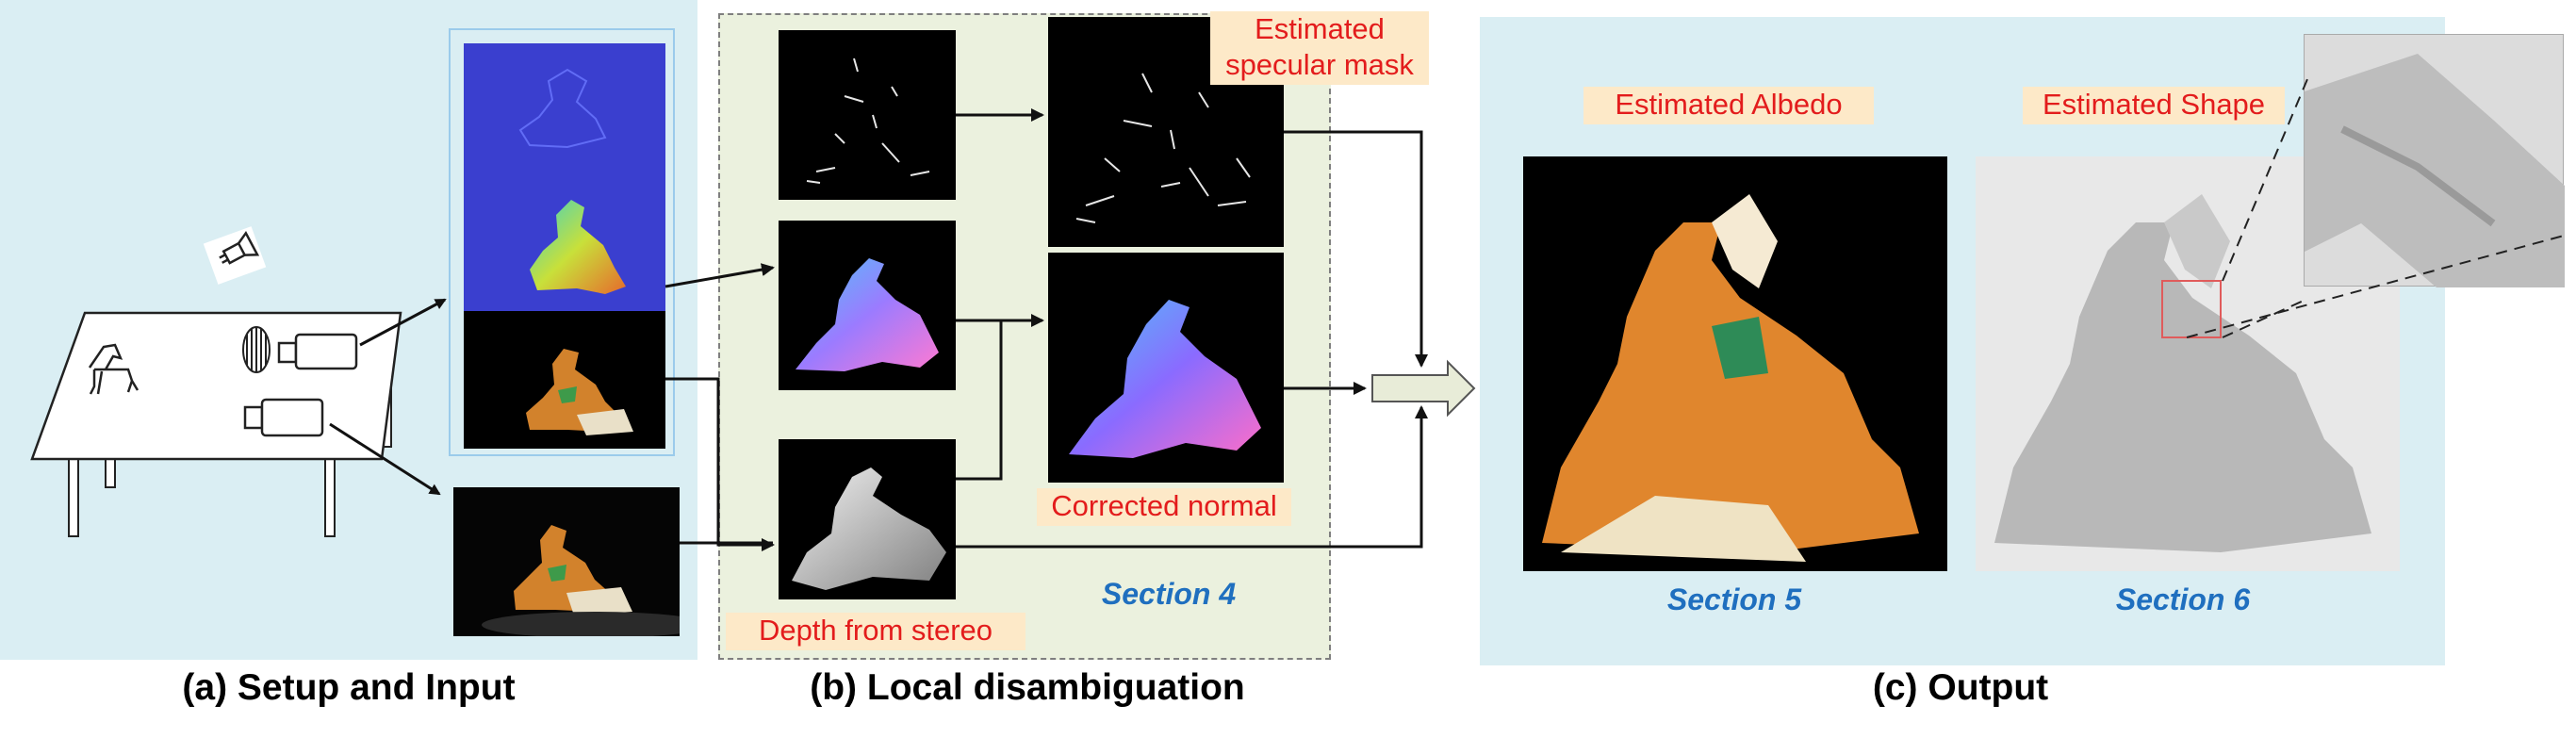 The width and height of the screenshot is (2576, 738). I want to click on arrow-depth-to-corrected, so click(979, 400).